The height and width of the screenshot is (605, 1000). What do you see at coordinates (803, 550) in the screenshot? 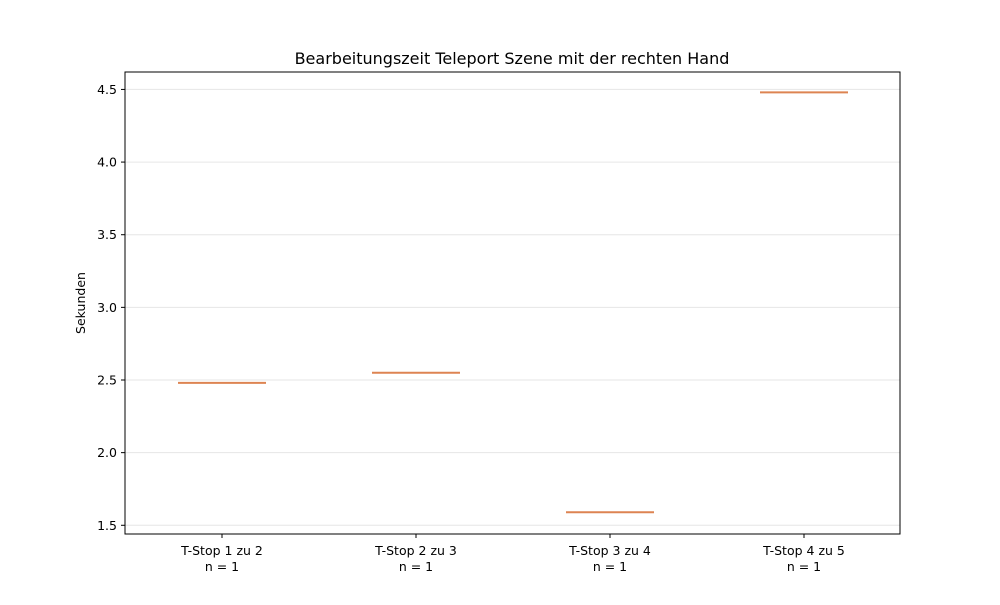
I see `x-tick-label: T-Stop 4 zu 5` at bounding box center [803, 550].